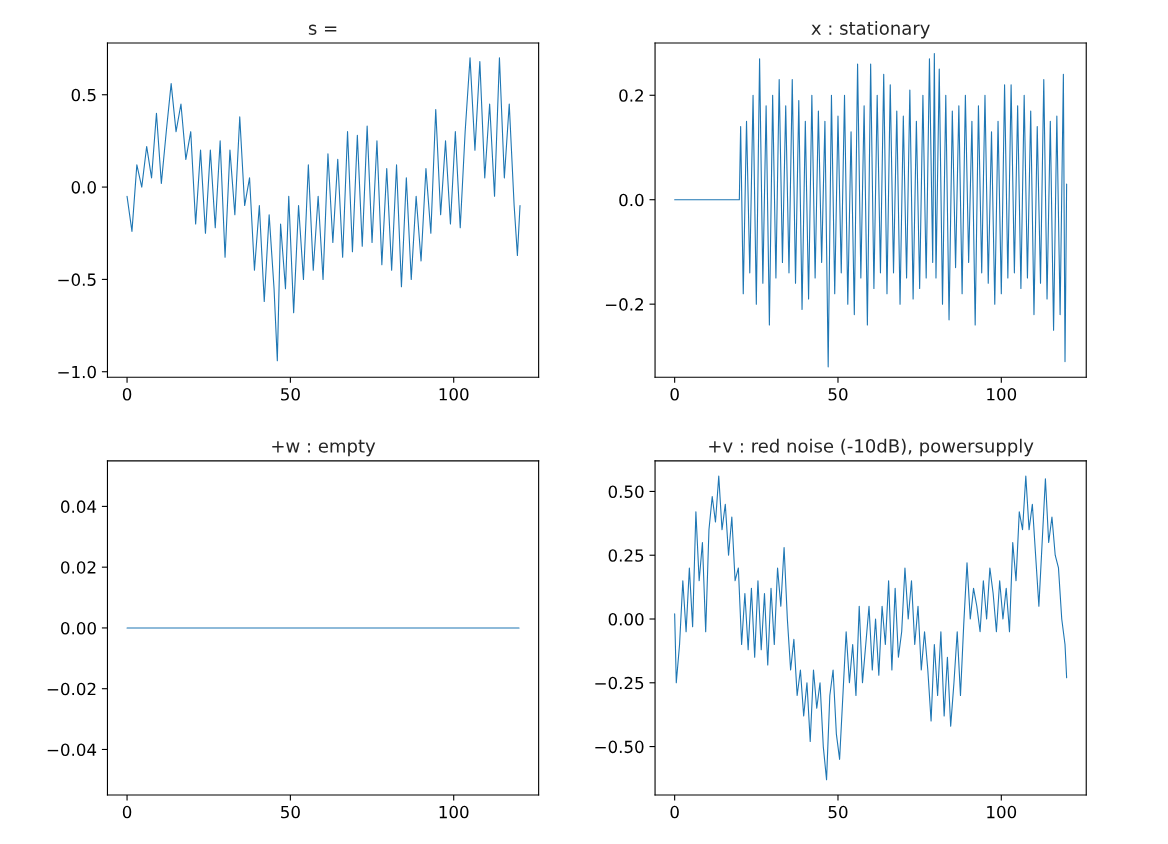  I want to click on y-tick-label: 0.2, so click(631, 95).